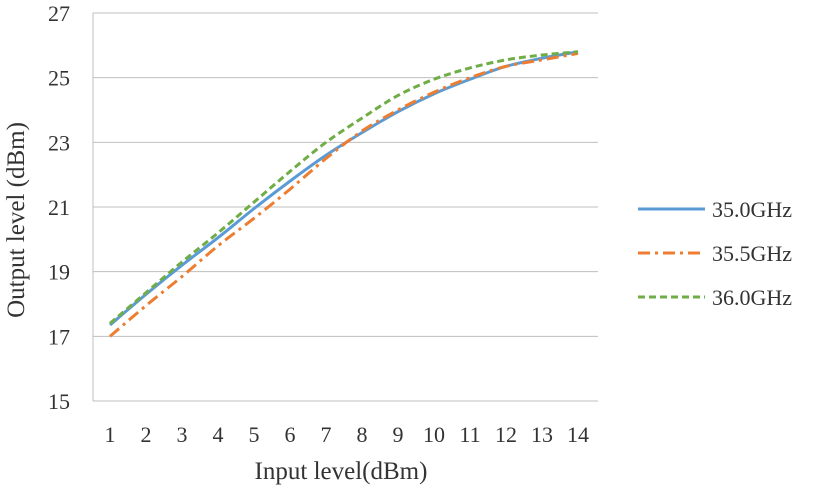  What do you see at coordinates (326, 434) in the screenshot?
I see `x-tick-label: 7` at bounding box center [326, 434].